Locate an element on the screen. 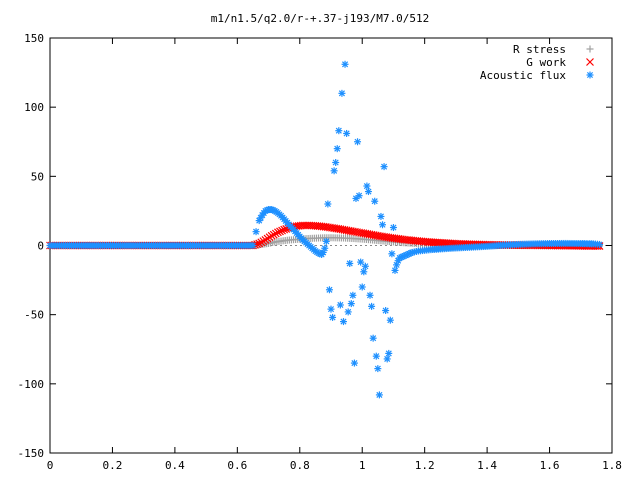 The width and height of the screenshot is (640, 480). x-tick-label: 1.2 is located at coordinates (425, 465).